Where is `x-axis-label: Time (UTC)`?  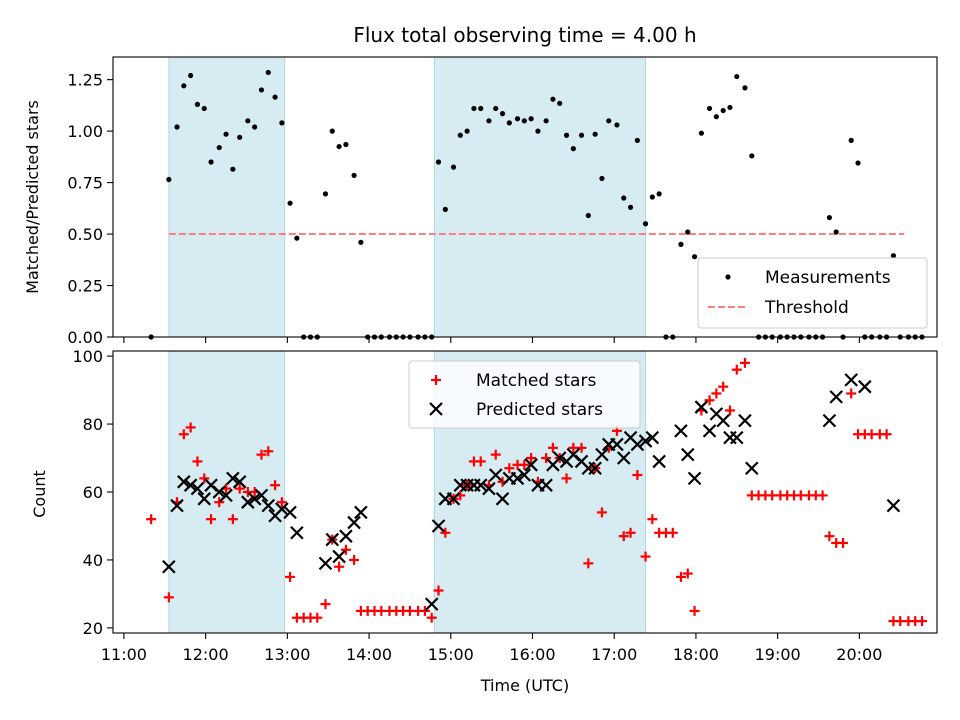
x-axis-label: Time (UTC) is located at coordinates (524, 685).